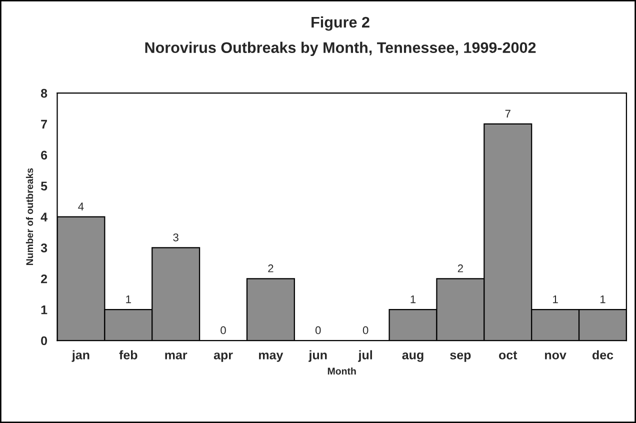 The image size is (636, 423). Describe the element at coordinates (44, 186) in the screenshot. I see `y-tick-label: 5` at that location.